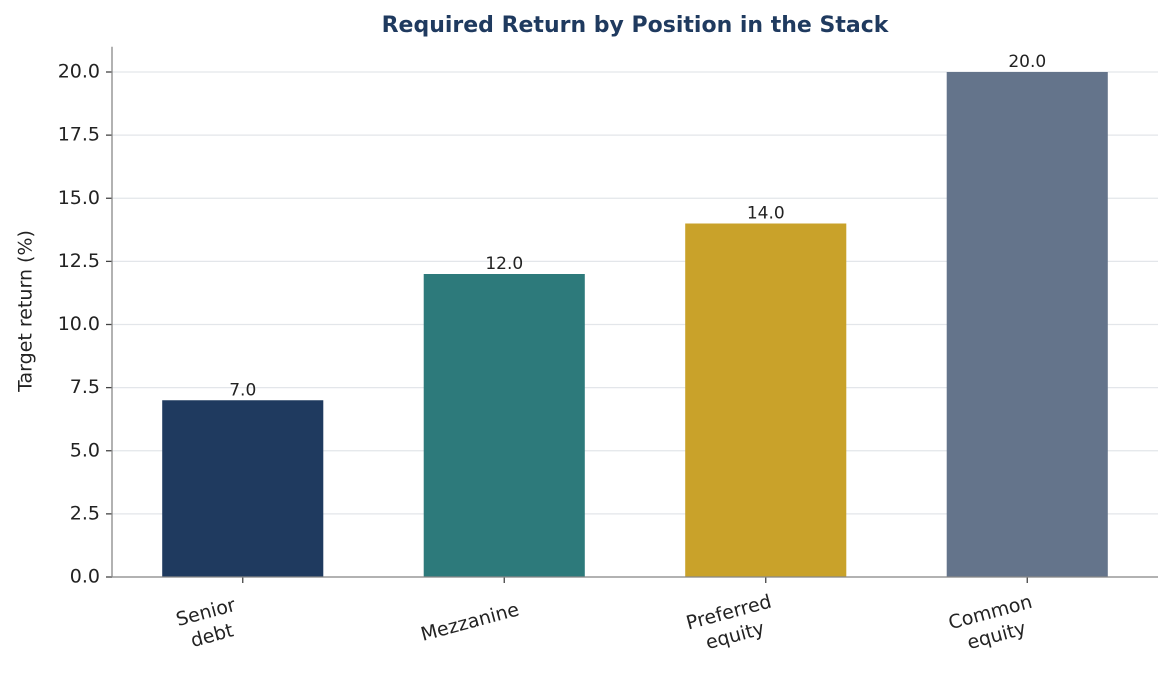 The height and width of the screenshot is (677, 1173). Describe the element at coordinates (766, 214) in the screenshot. I see `value-label: 14.0` at that location.